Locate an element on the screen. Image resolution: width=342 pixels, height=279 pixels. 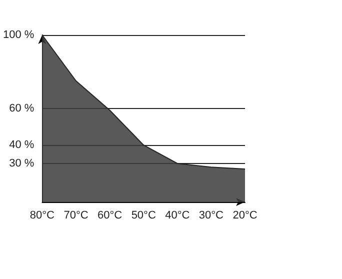
x-tick-label: 70°C is located at coordinates (76, 216).